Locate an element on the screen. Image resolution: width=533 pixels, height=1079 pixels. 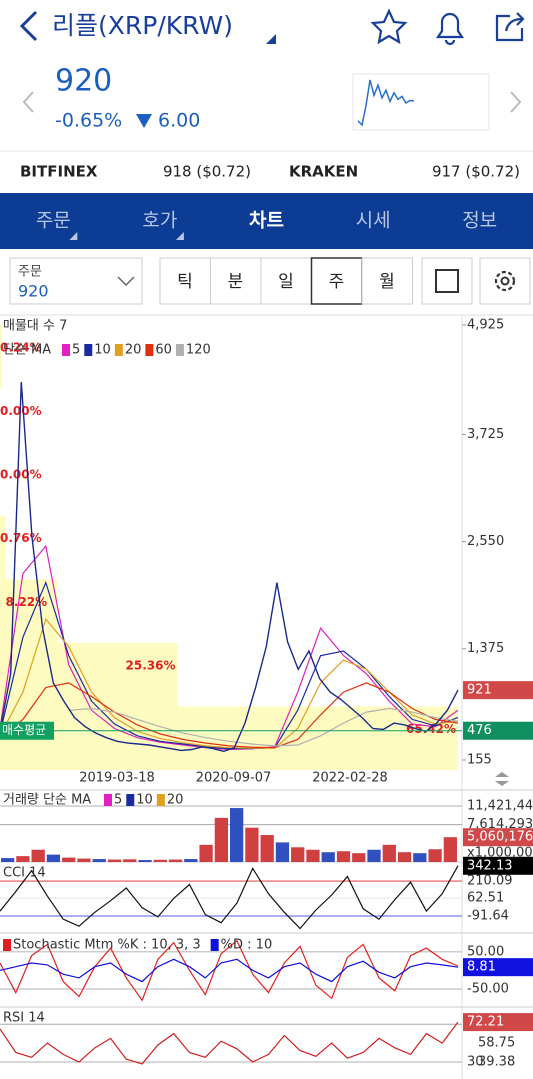
y-tick-label: 3,725 is located at coordinates (485, 434).